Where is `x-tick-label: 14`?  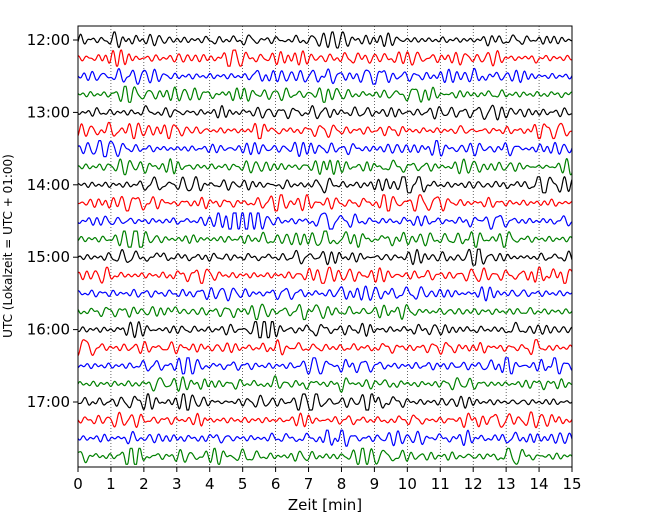 x-tick-label: 14 is located at coordinates (539, 484).